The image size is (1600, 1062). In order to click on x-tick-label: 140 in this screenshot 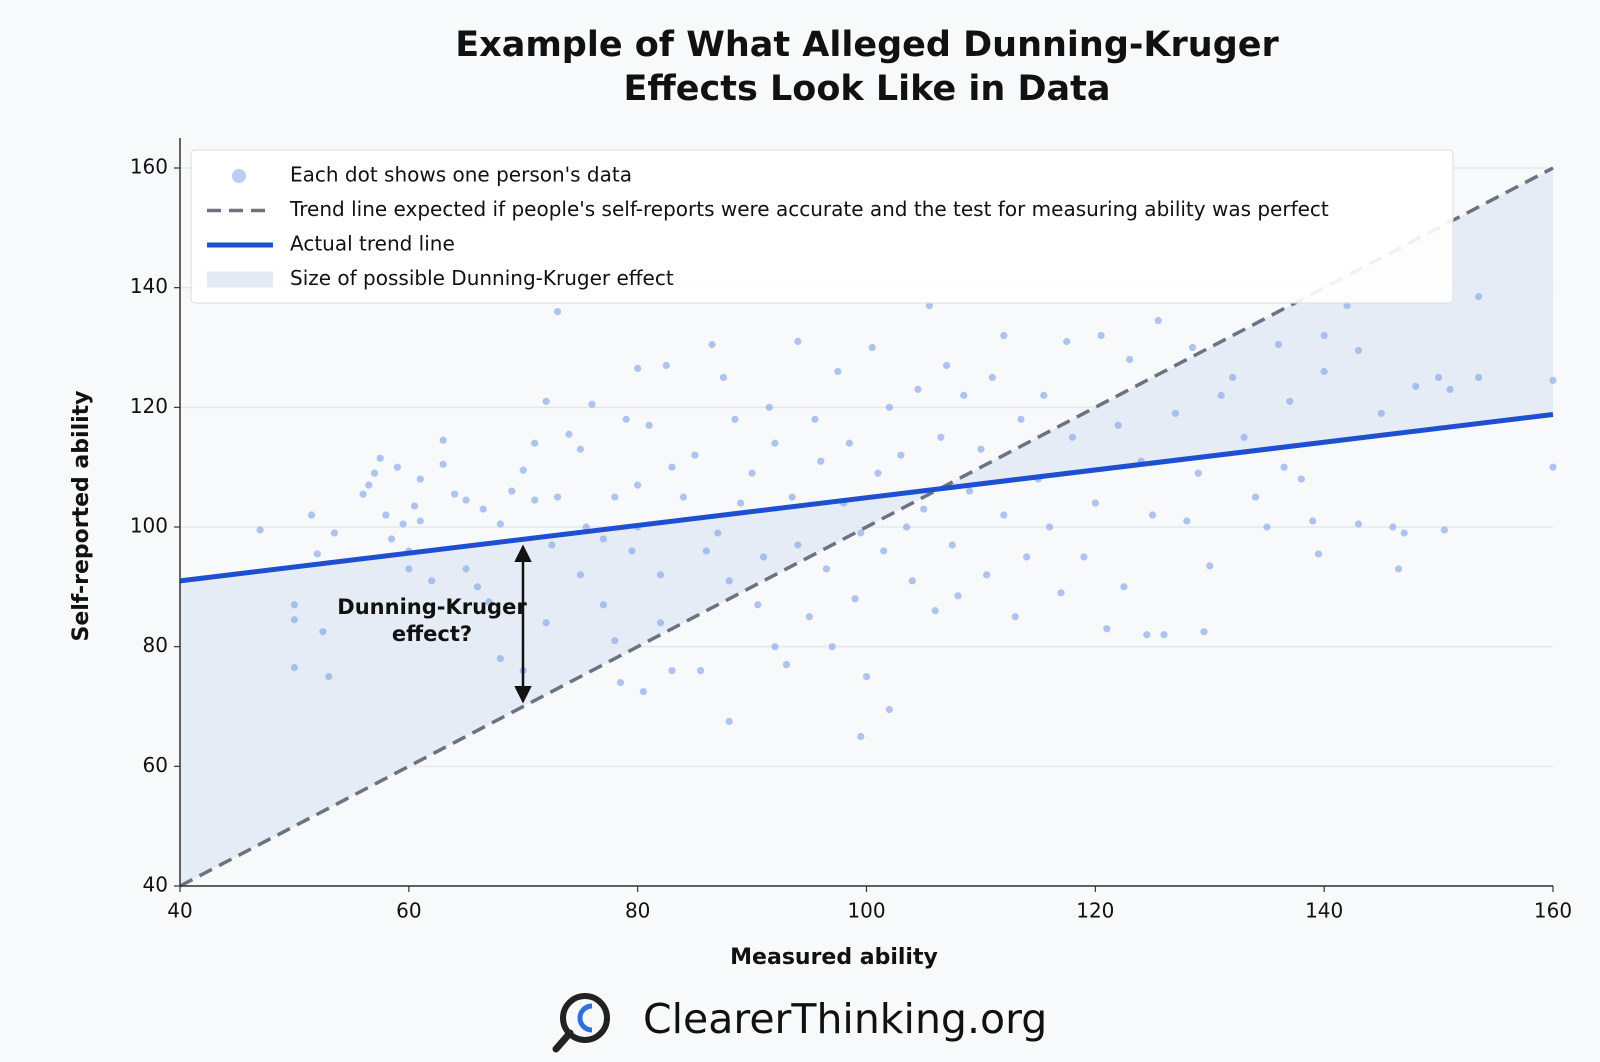, I will do `click(1324, 911)`.